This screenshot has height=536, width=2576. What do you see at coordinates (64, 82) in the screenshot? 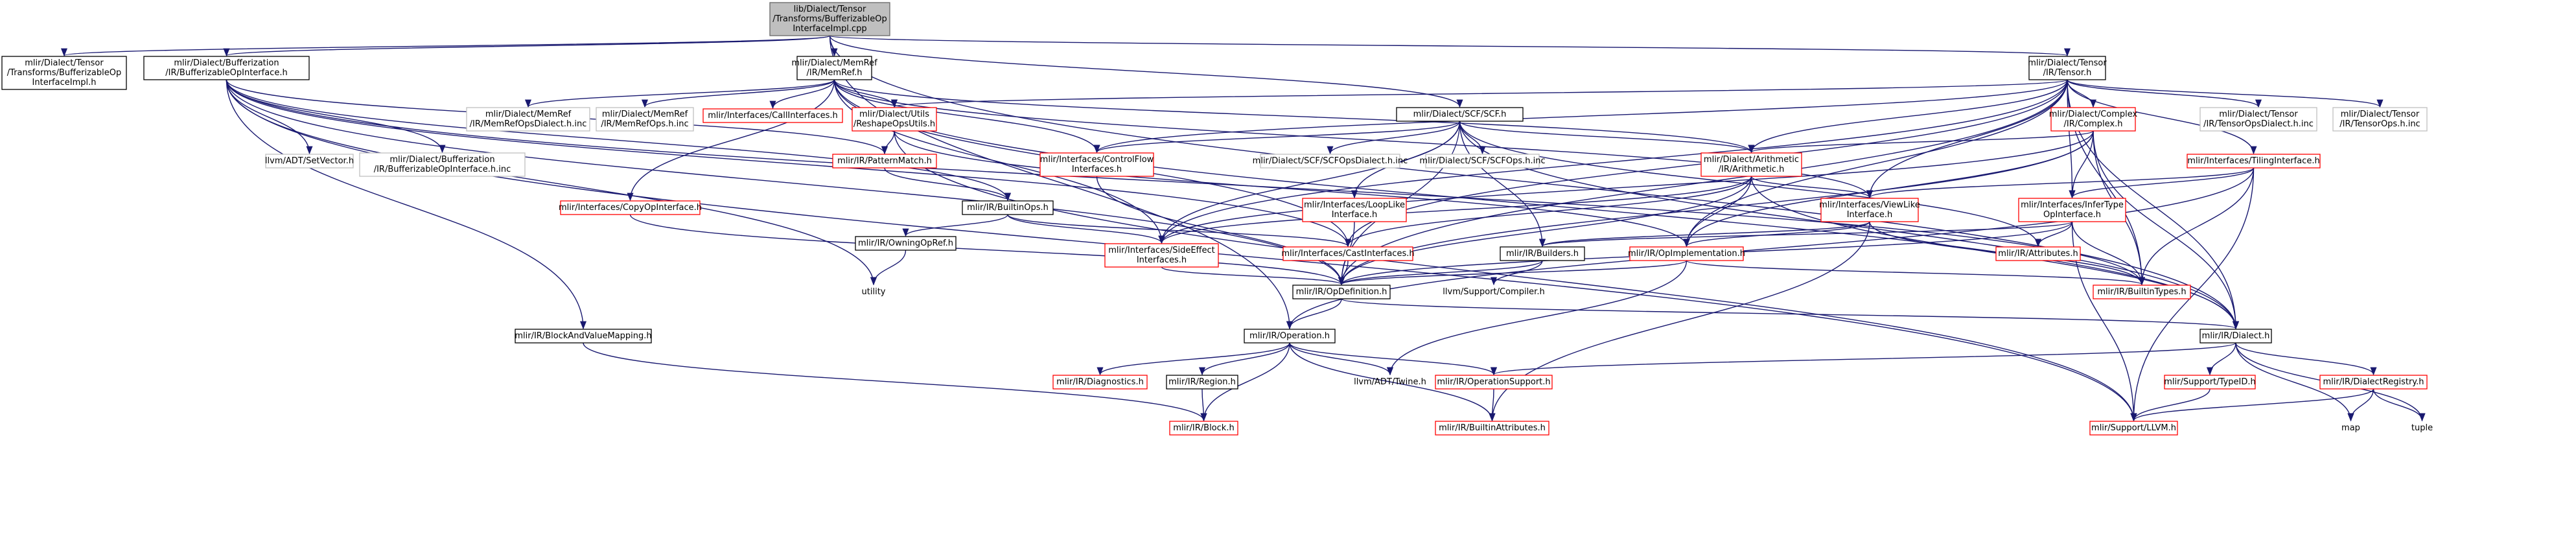
I see `node-label-line: InterfaceImpl.h` at bounding box center [64, 82].